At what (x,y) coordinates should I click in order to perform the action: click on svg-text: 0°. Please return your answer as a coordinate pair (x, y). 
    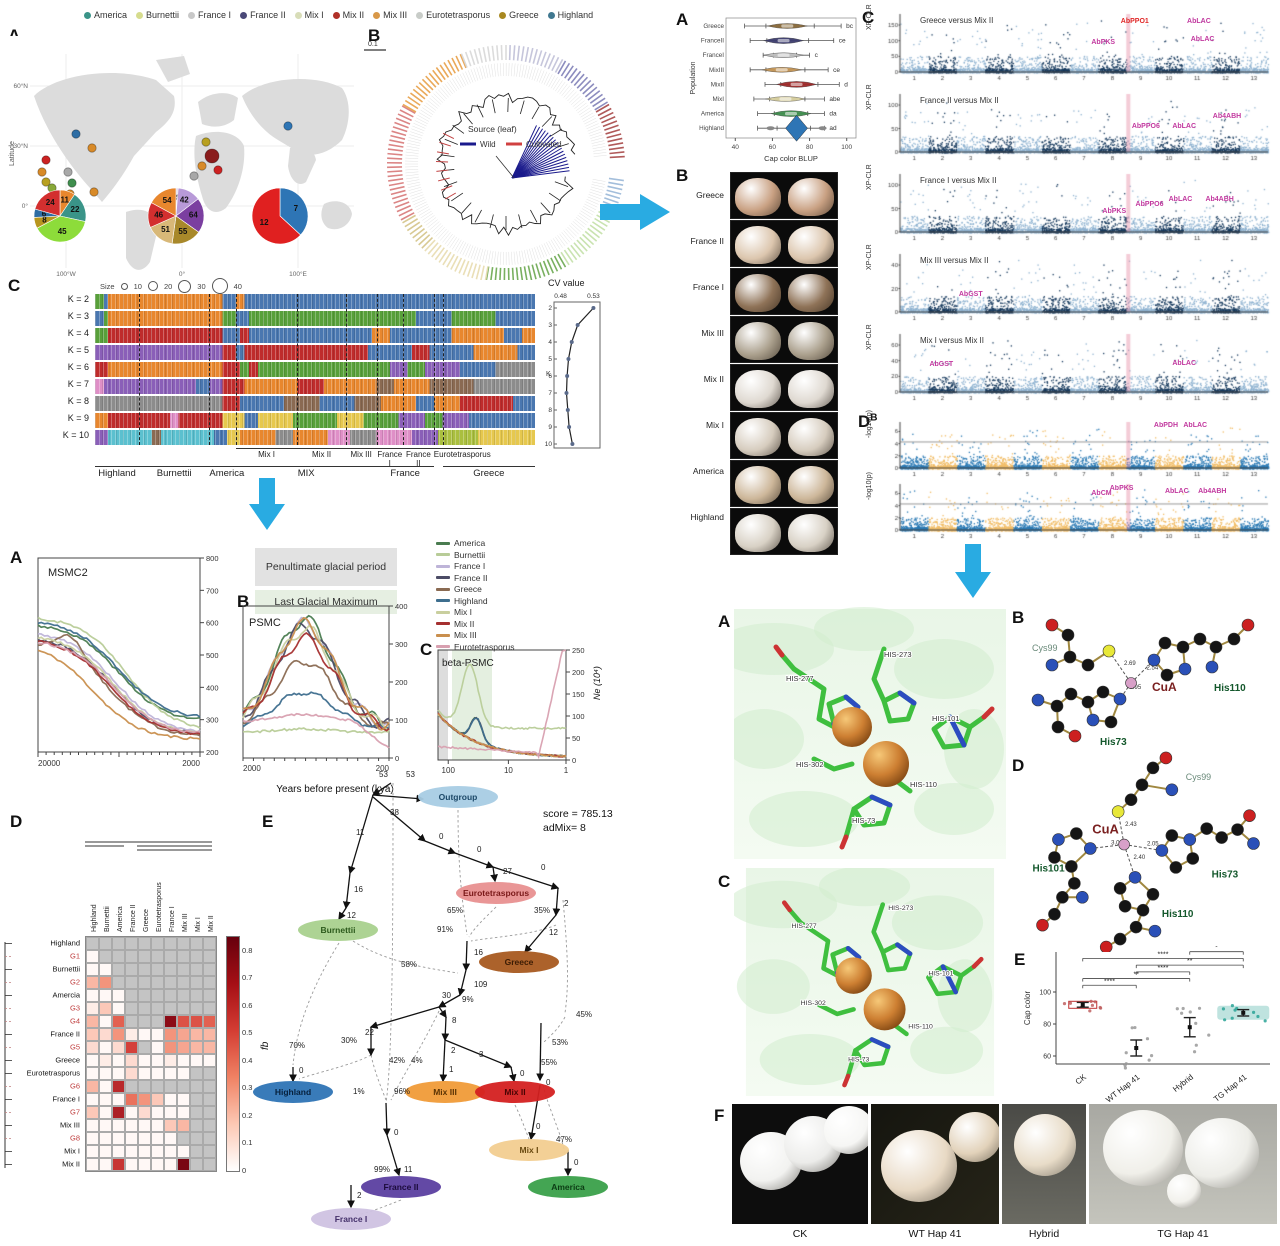
    Looking at the image, I should click on (182, 274).